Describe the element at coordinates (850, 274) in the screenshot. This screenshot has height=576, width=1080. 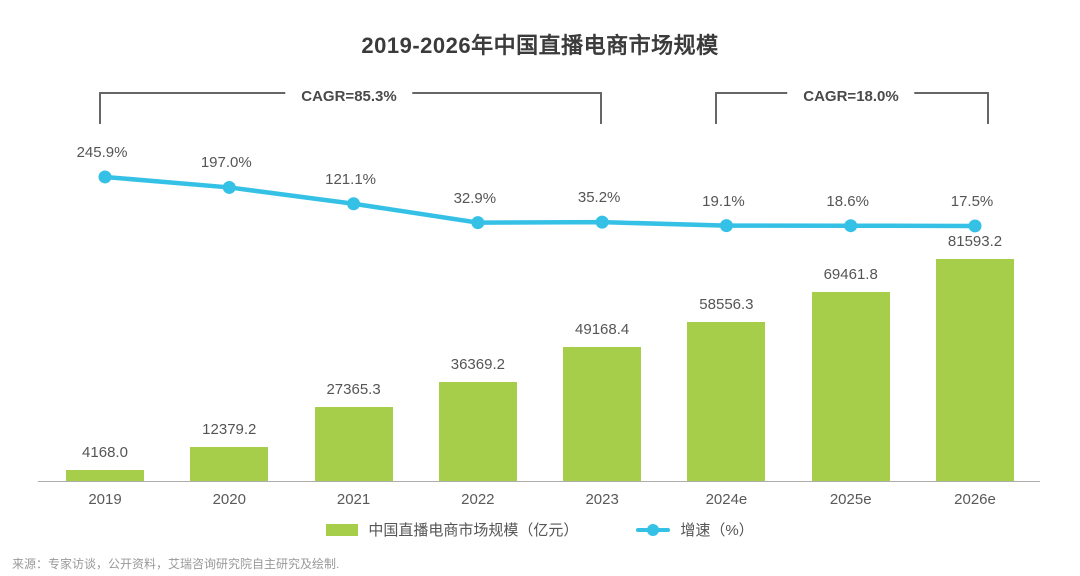
I see `bar-value-label: 69461.8` at that location.